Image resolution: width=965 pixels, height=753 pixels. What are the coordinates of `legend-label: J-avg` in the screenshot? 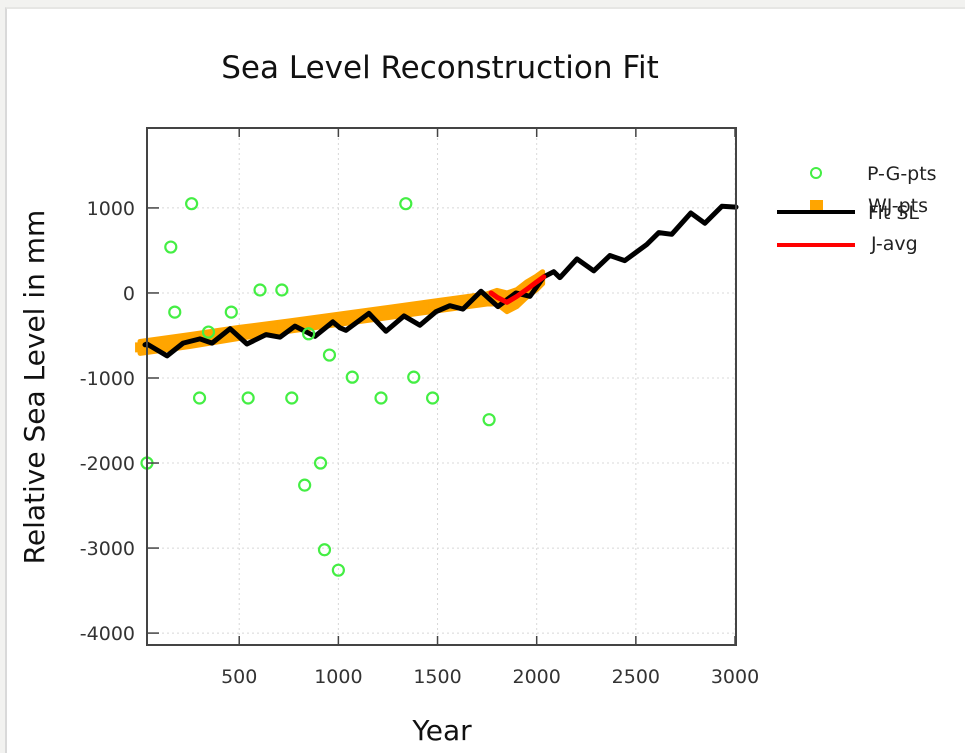 It's located at (894, 244).